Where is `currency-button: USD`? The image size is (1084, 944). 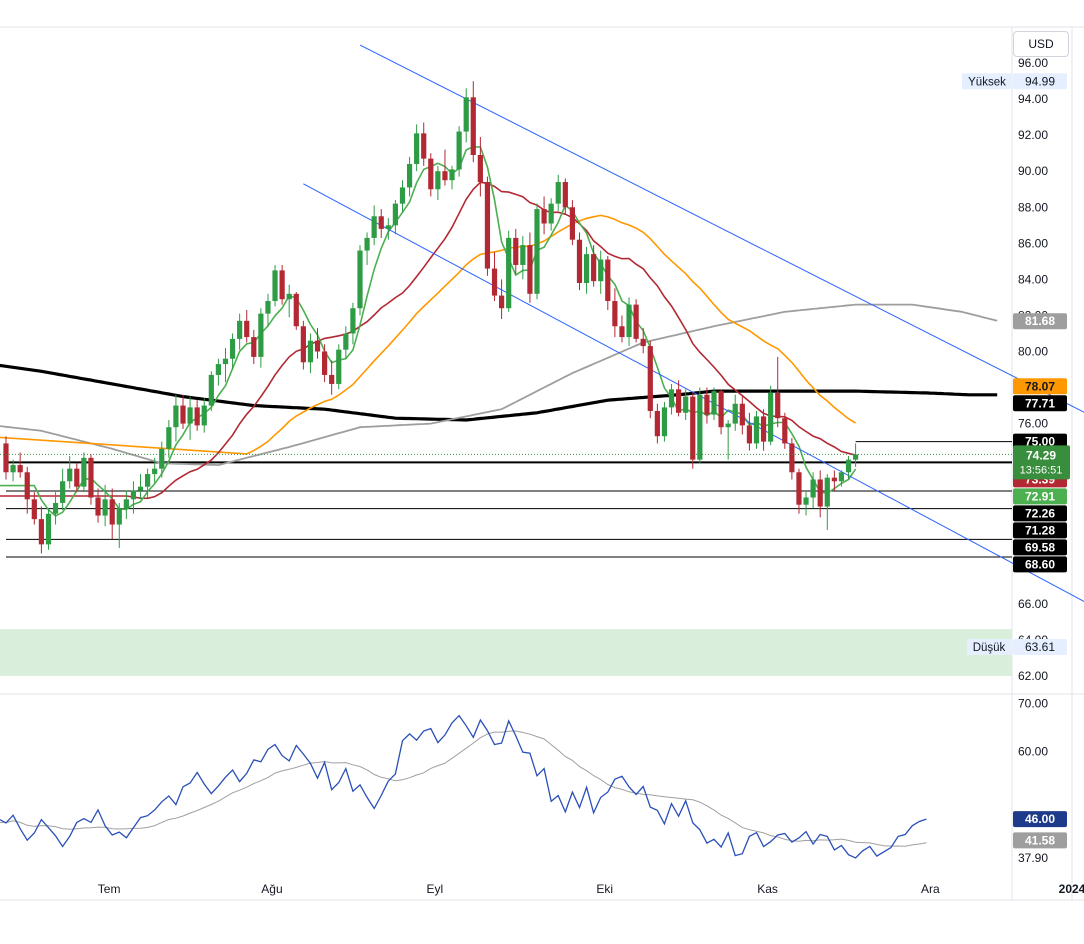 currency-button: USD is located at coordinates (1041, 44).